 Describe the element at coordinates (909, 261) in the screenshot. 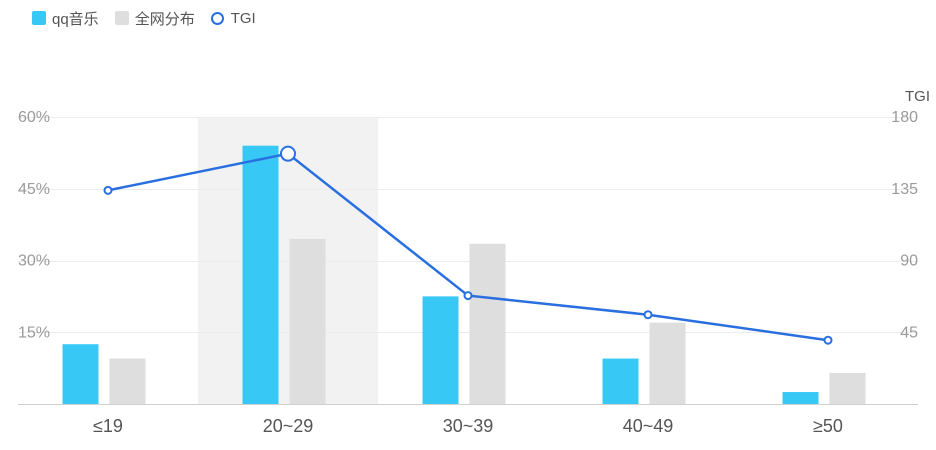

I see `right-axis-tick: 90` at that location.